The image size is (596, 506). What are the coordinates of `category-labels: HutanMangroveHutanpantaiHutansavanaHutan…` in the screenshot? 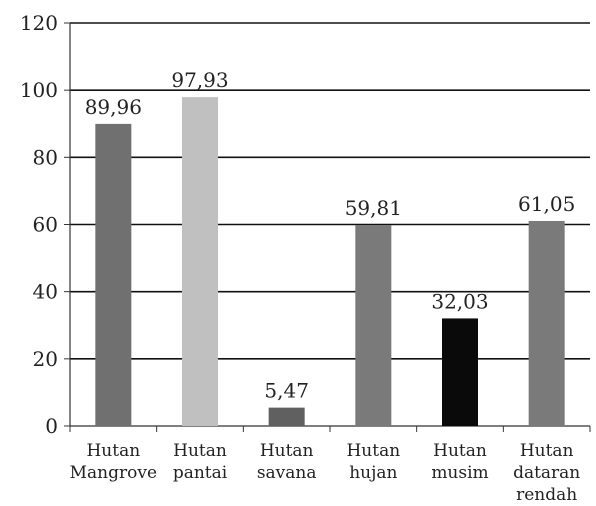 It's located at (325, 473).